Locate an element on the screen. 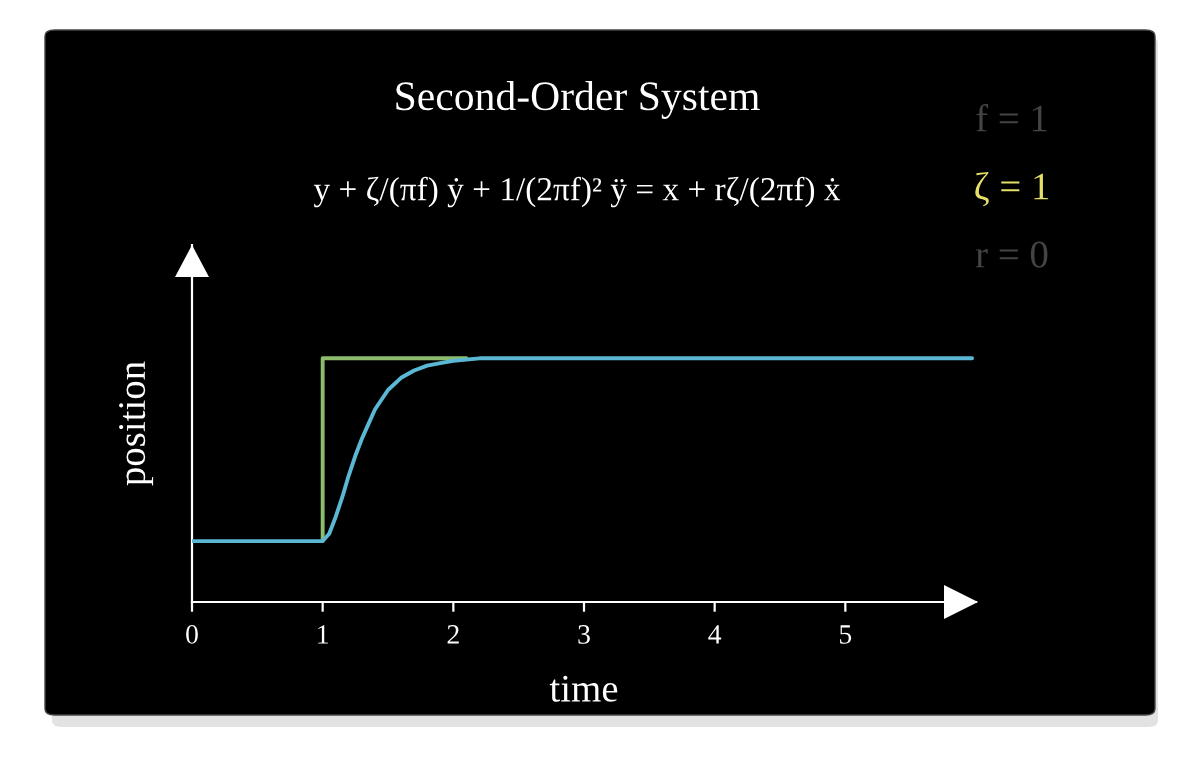 This screenshot has height=775, width=1200. y-axis-title: position is located at coordinates (136, 423).